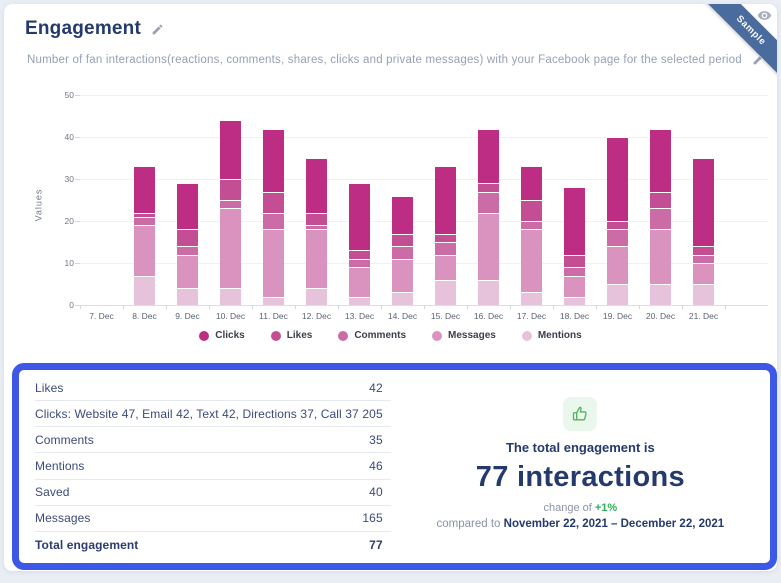  Describe the element at coordinates (372, 335) in the screenshot. I see `legend-item-comments: Comments` at that location.